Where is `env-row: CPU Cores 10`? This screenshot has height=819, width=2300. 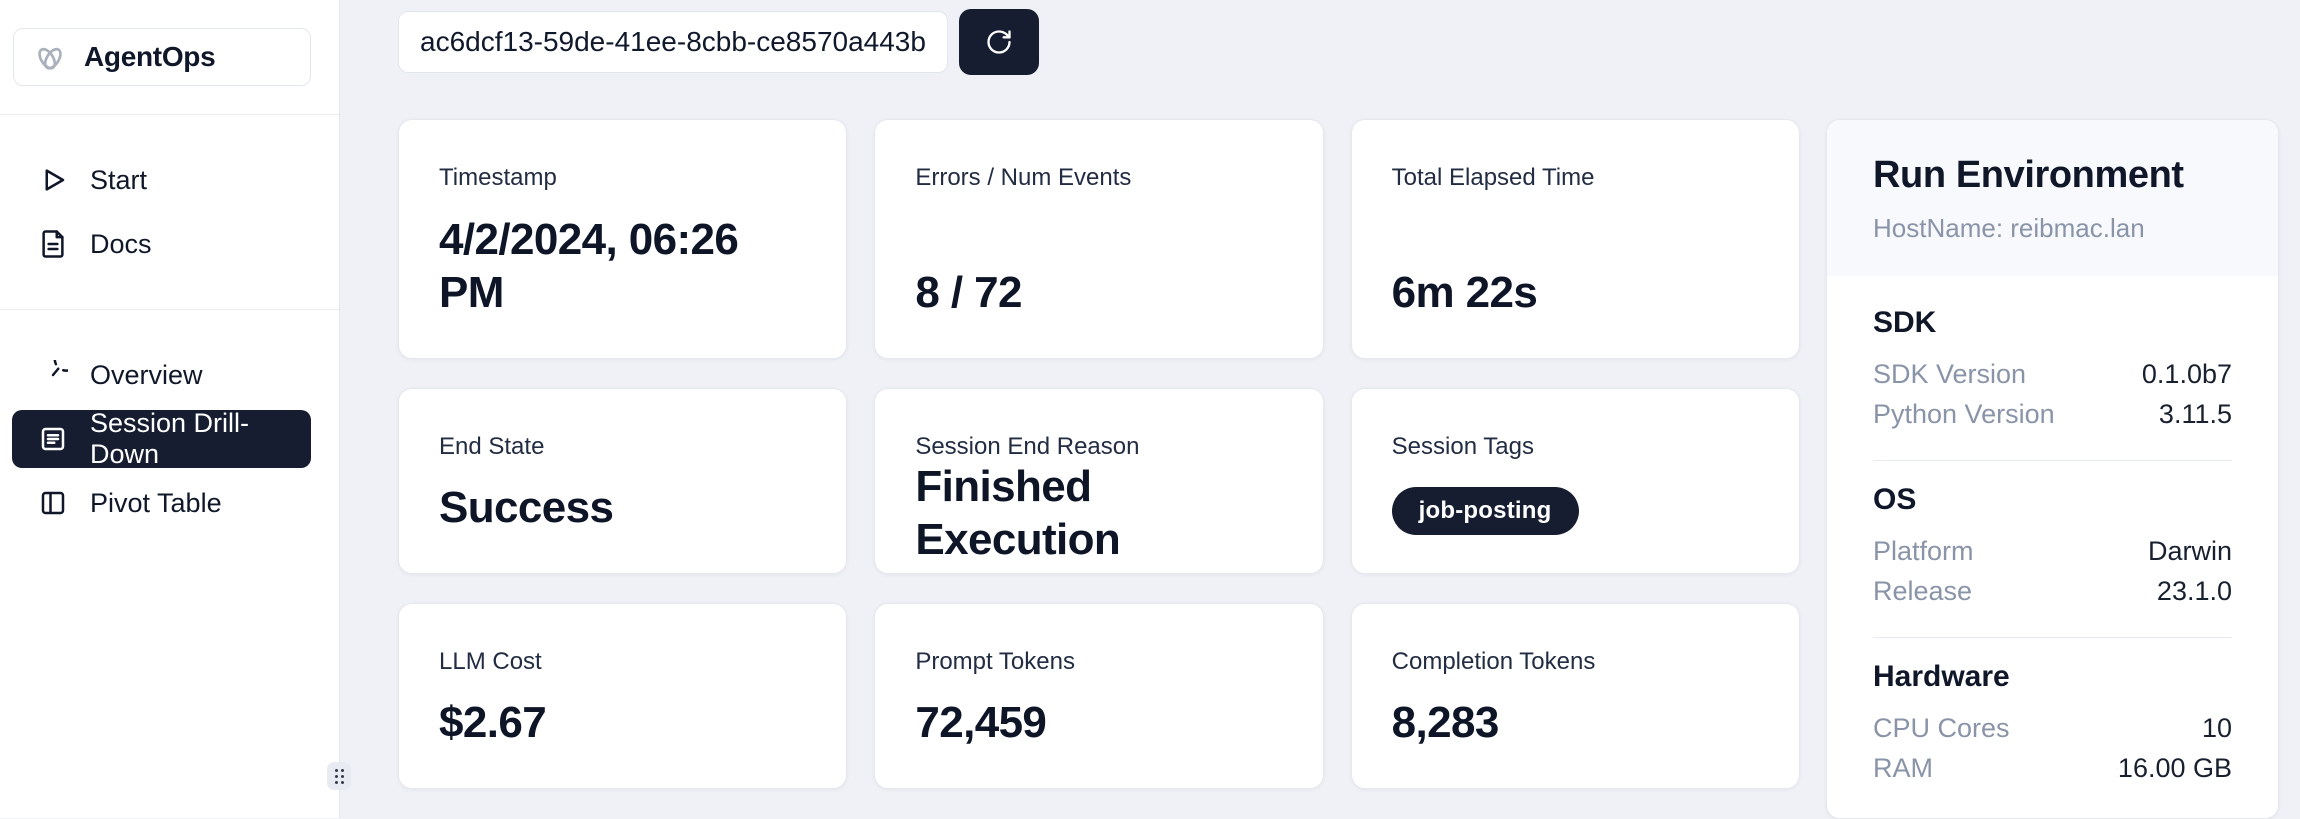 env-row: CPU Cores 10 is located at coordinates (2052, 728).